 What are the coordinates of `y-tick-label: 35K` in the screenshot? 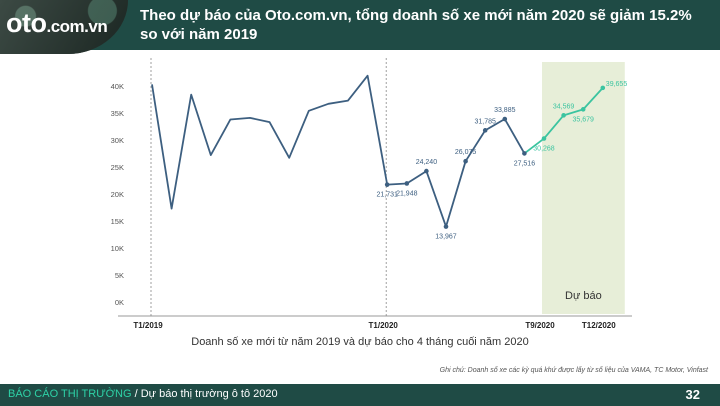 It's located at (117, 113).